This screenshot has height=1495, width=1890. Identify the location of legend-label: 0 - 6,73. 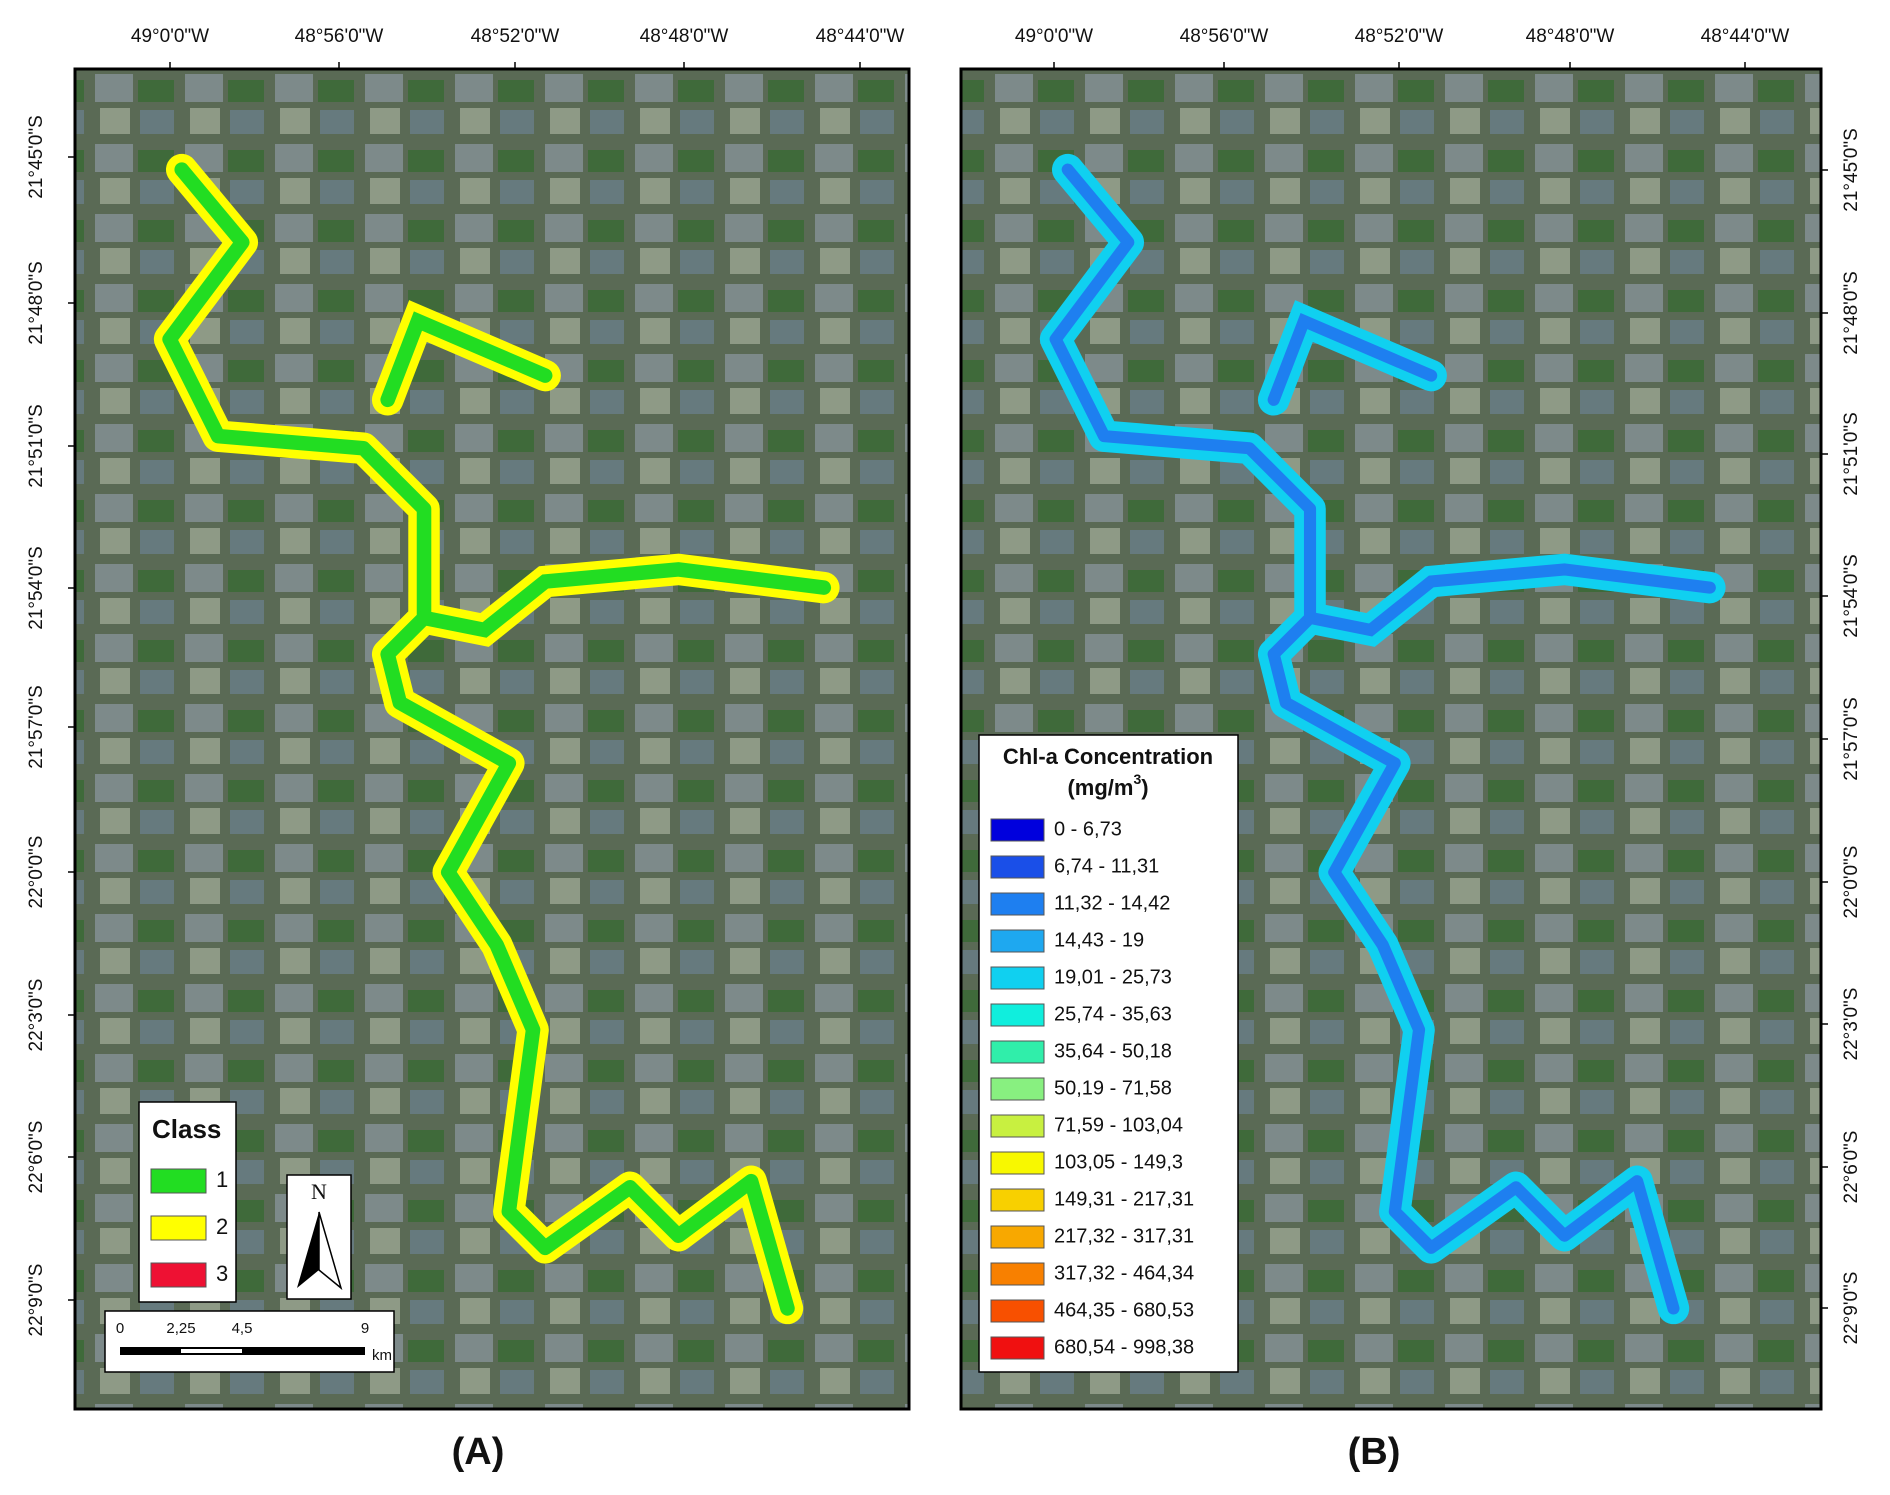
(1088, 829).